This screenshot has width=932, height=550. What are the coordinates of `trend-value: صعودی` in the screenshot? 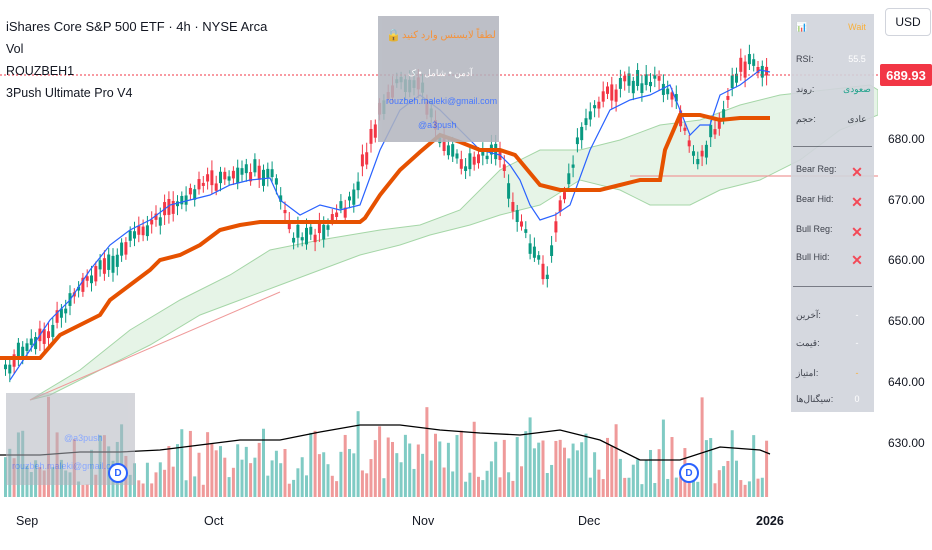 It's located at (857, 89).